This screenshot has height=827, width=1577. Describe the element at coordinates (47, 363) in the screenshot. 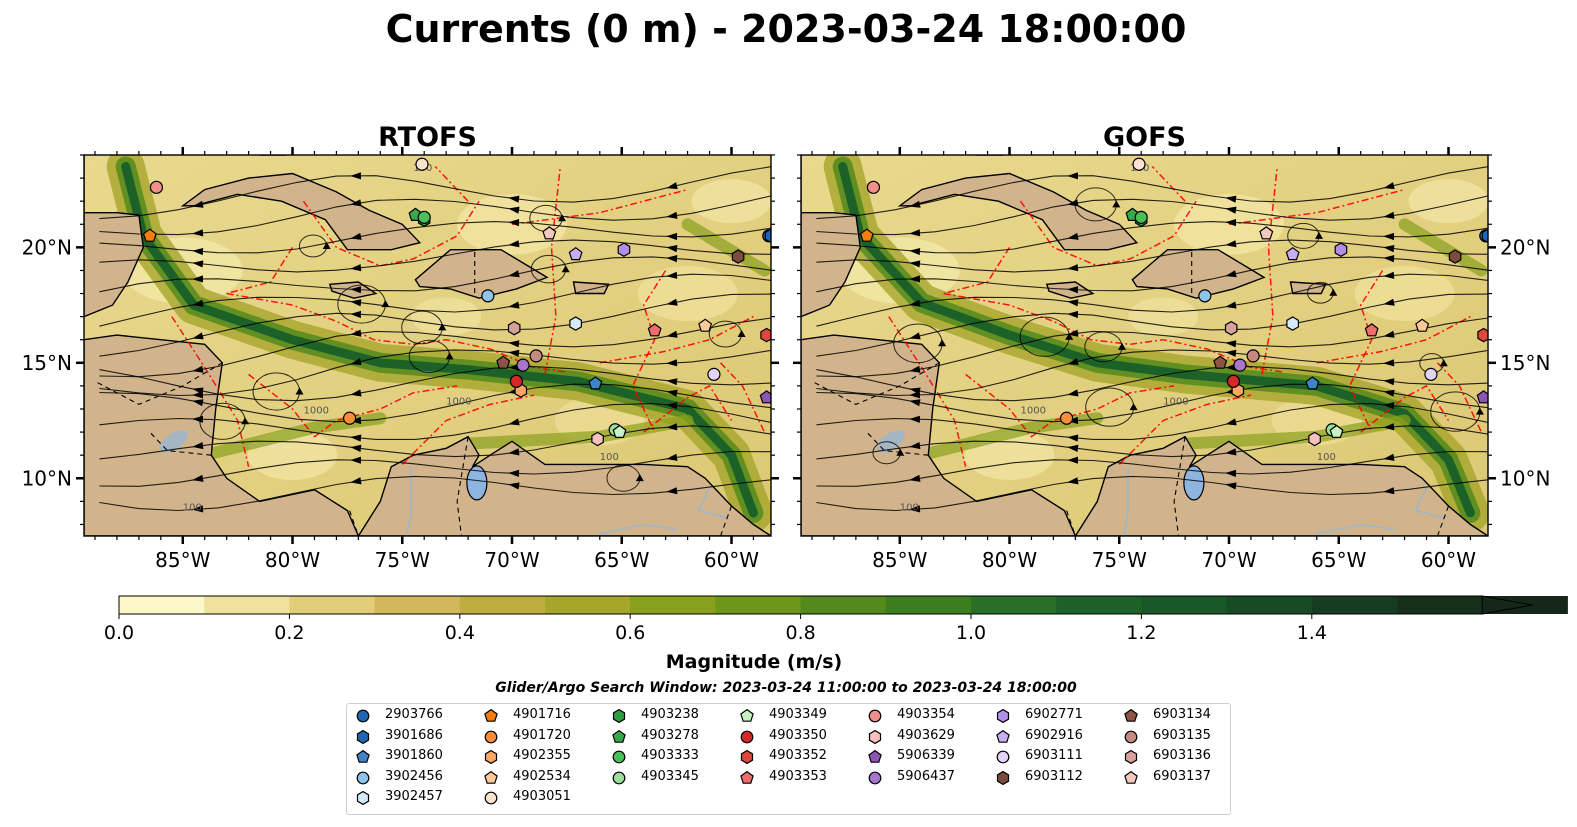

I see `y-tick-label: 15°N` at that location.